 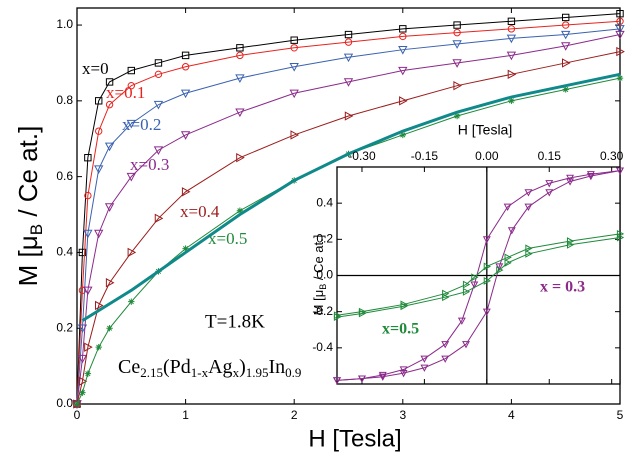 What do you see at coordinates (324, 239) in the screenshot?
I see `y-tick-label: 0.2` at bounding box center [324, 239].